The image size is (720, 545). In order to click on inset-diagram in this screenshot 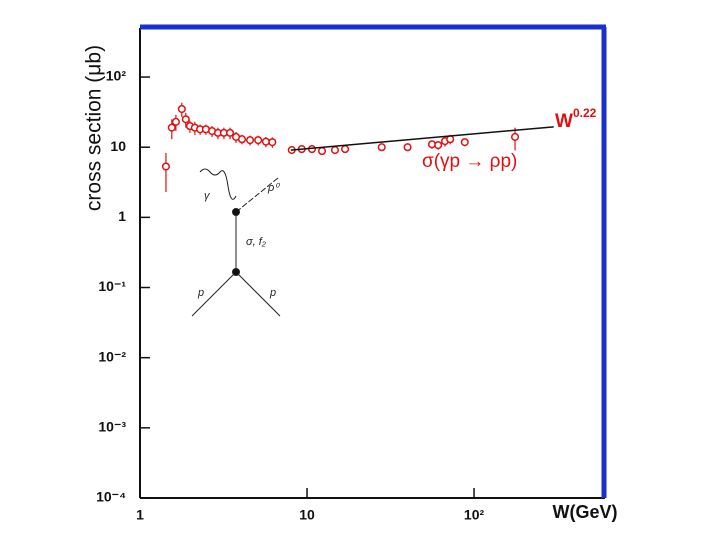, I will do `click(236, 242)`.